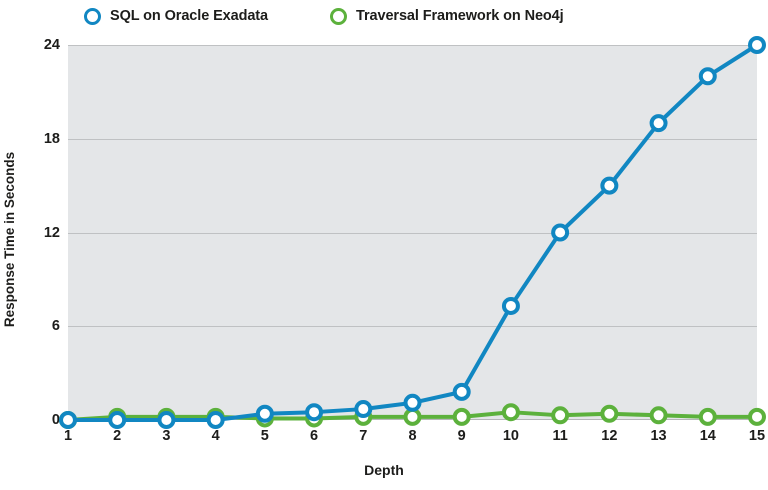  Describe the element at coordinates (658, 436) in the screenshot. I see `x-tick-13: 13` at that location.